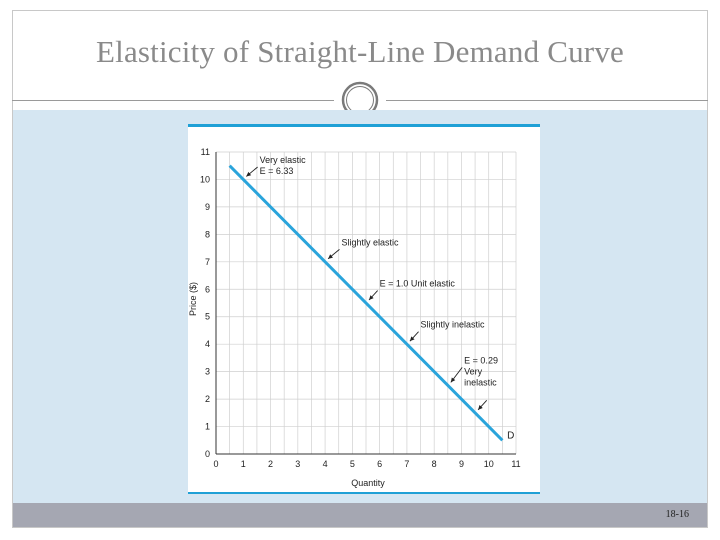 The width and height of the screenshot is (720, 540). I want to click on x-tick-label: 5, so click(352, 464).